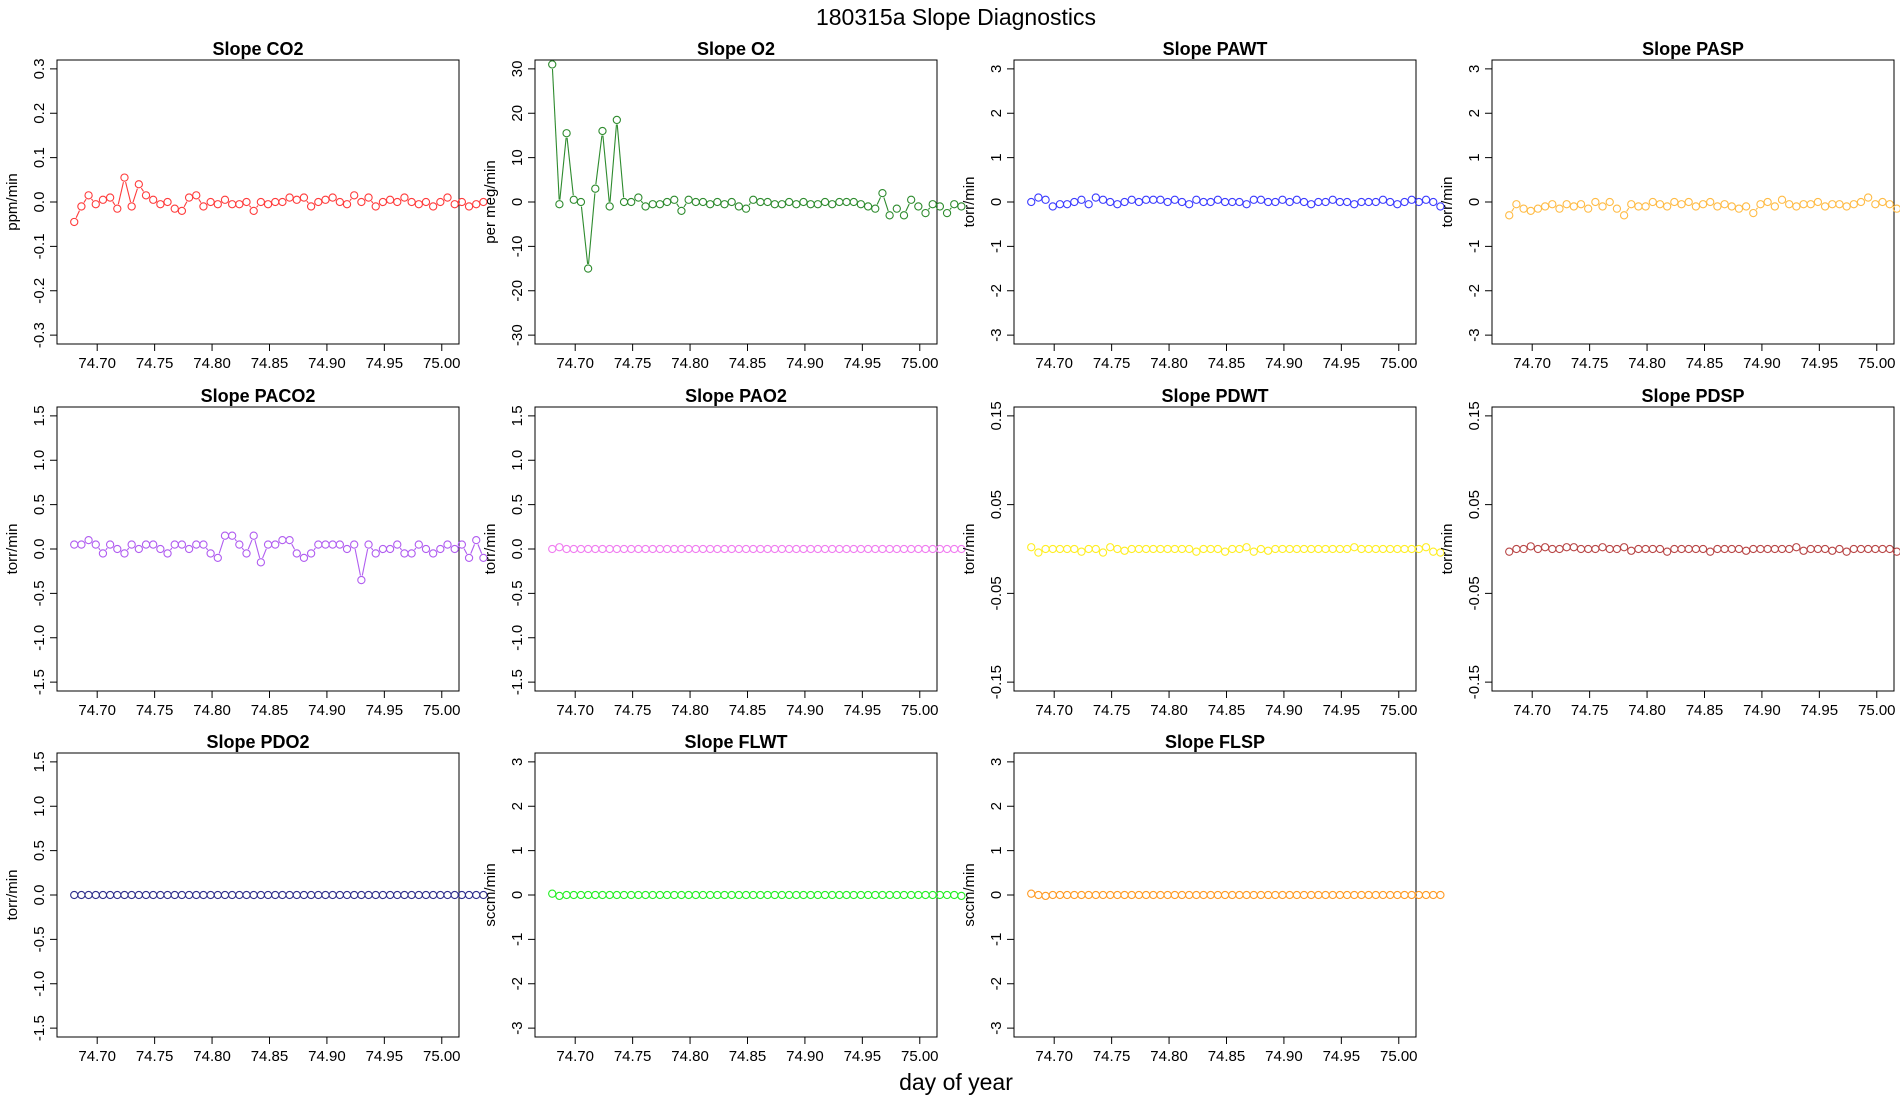  Describe the element at coordinates (996, 939) in the screenshot. I see `y-tick-label: -1` at that location.